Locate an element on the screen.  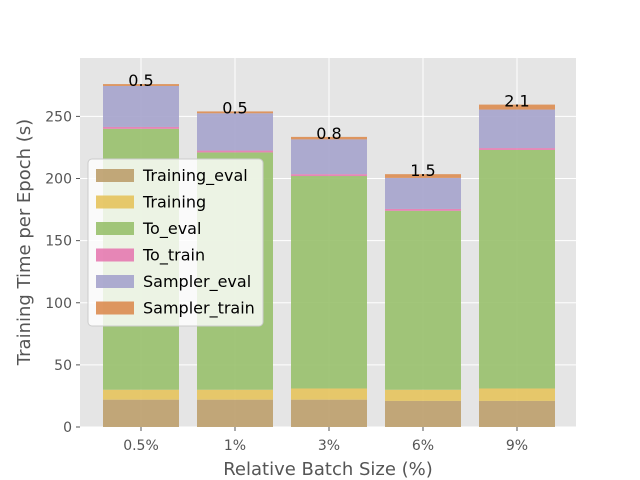
y-tick-label: 200 is located at coordinates (58, 180).